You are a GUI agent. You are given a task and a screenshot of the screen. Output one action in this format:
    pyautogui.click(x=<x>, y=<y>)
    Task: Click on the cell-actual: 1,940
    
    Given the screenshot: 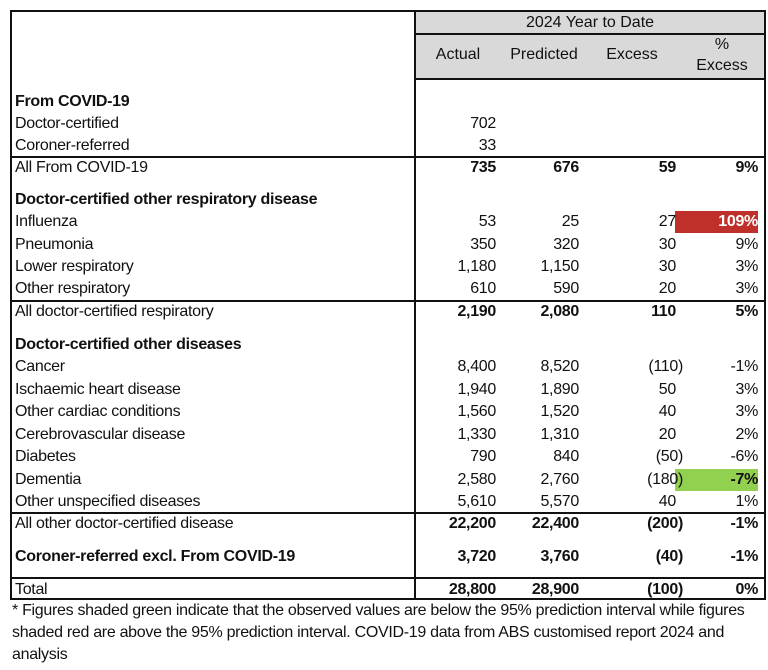 What is the action you would take?
    pyautogui.click(x=476, y=389)
    